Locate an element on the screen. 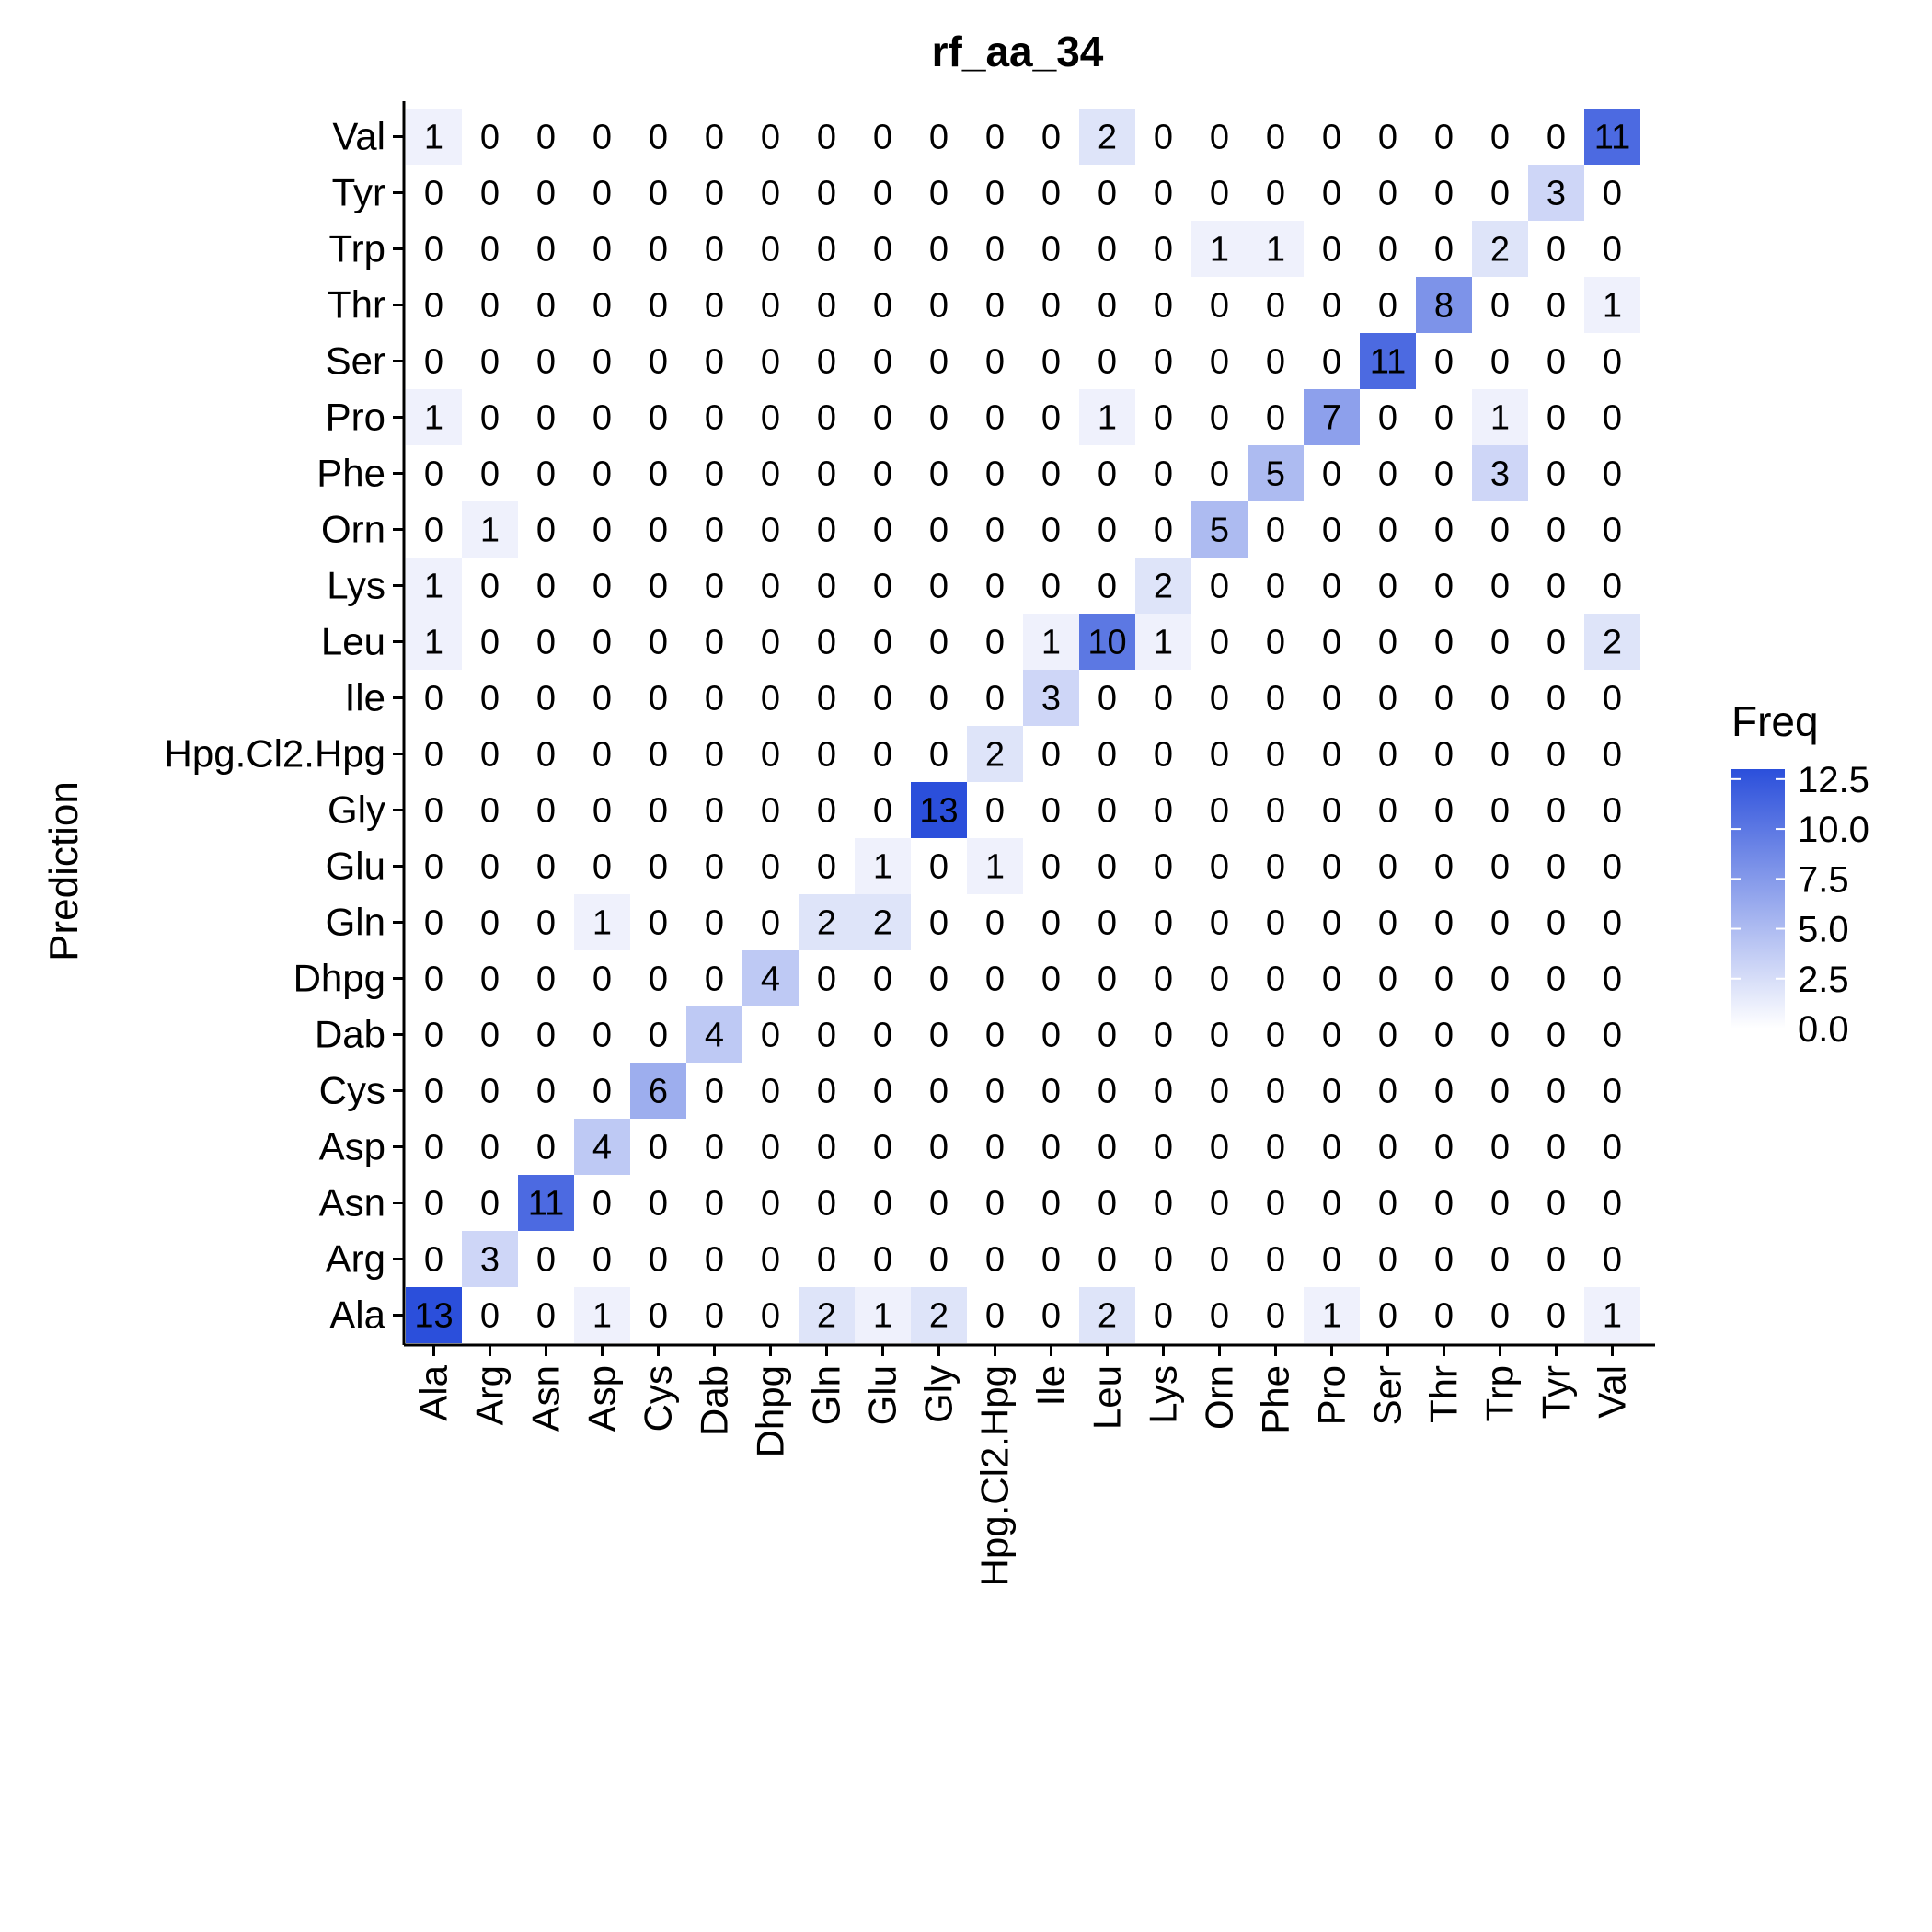  cell-value-label: 6 is located at coordinates (658, 1092).